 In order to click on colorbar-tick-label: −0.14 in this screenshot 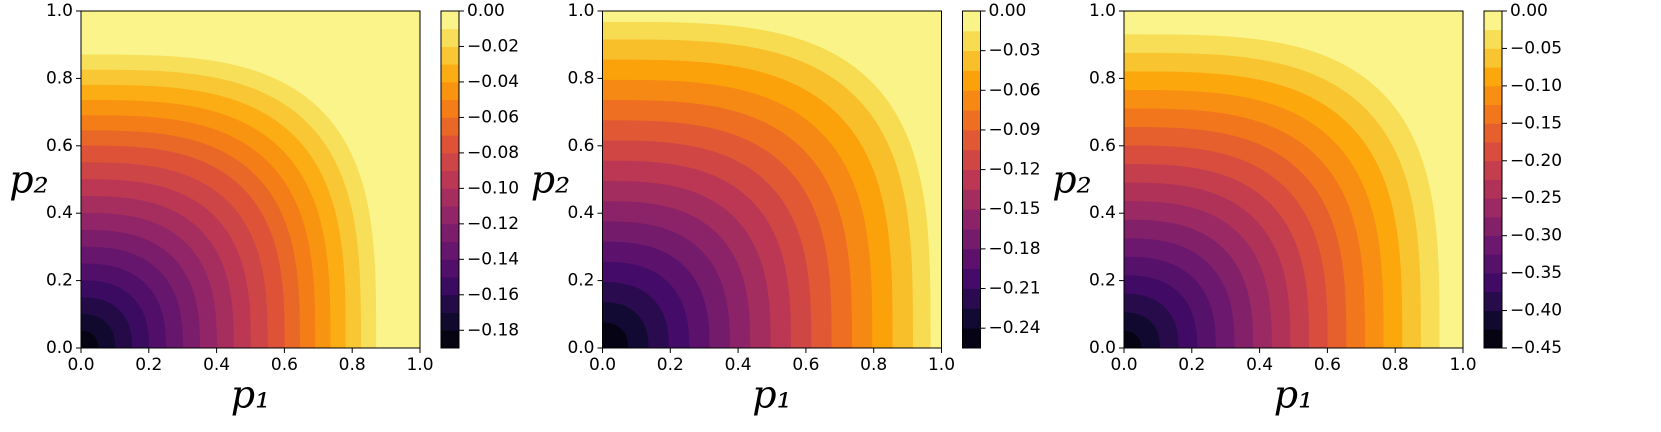, I will do `click(493, 259)`.